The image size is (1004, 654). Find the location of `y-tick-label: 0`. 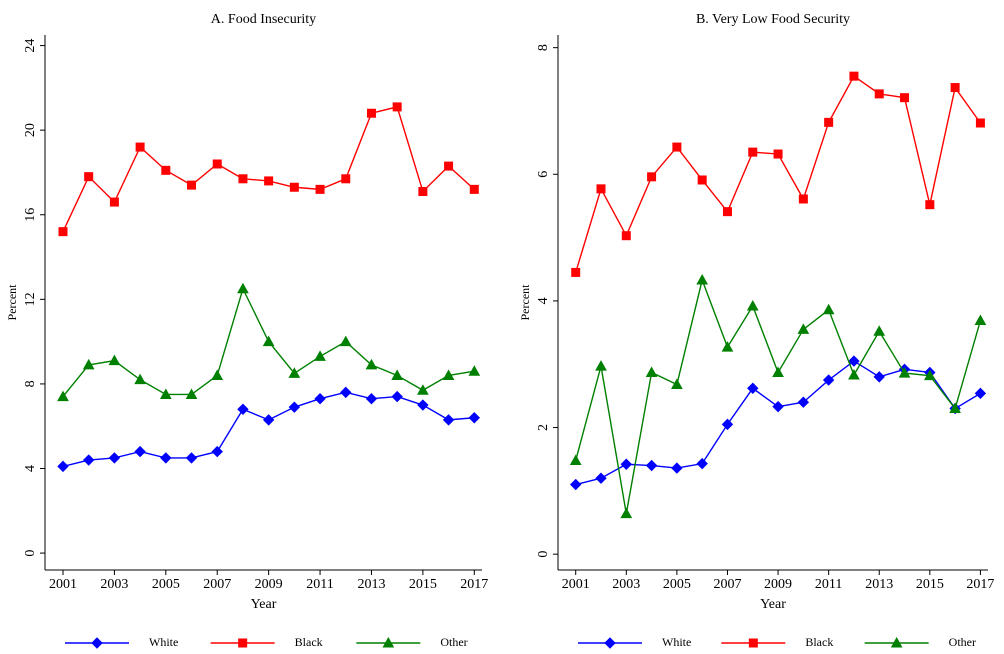

y-tick-label: 0 is located at coordinates (30, 553).